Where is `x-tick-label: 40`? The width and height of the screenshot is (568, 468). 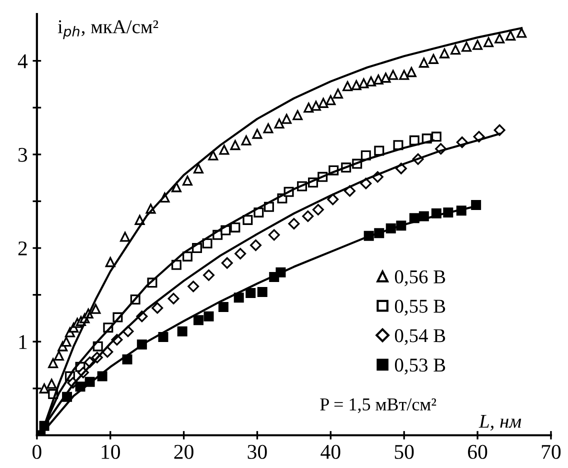
x-tick-label: 40 is located at coordinates (330, 451).